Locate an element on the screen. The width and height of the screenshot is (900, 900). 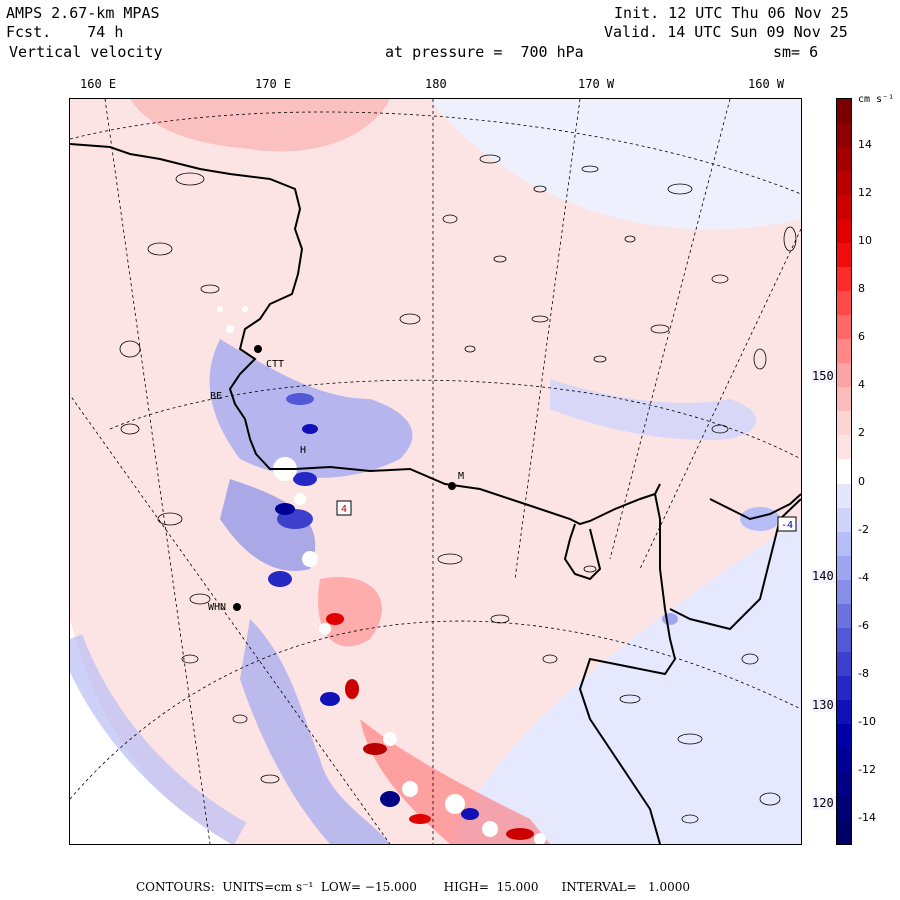
colorbar-tick-label: -14 is located at coordinates (867, 817).